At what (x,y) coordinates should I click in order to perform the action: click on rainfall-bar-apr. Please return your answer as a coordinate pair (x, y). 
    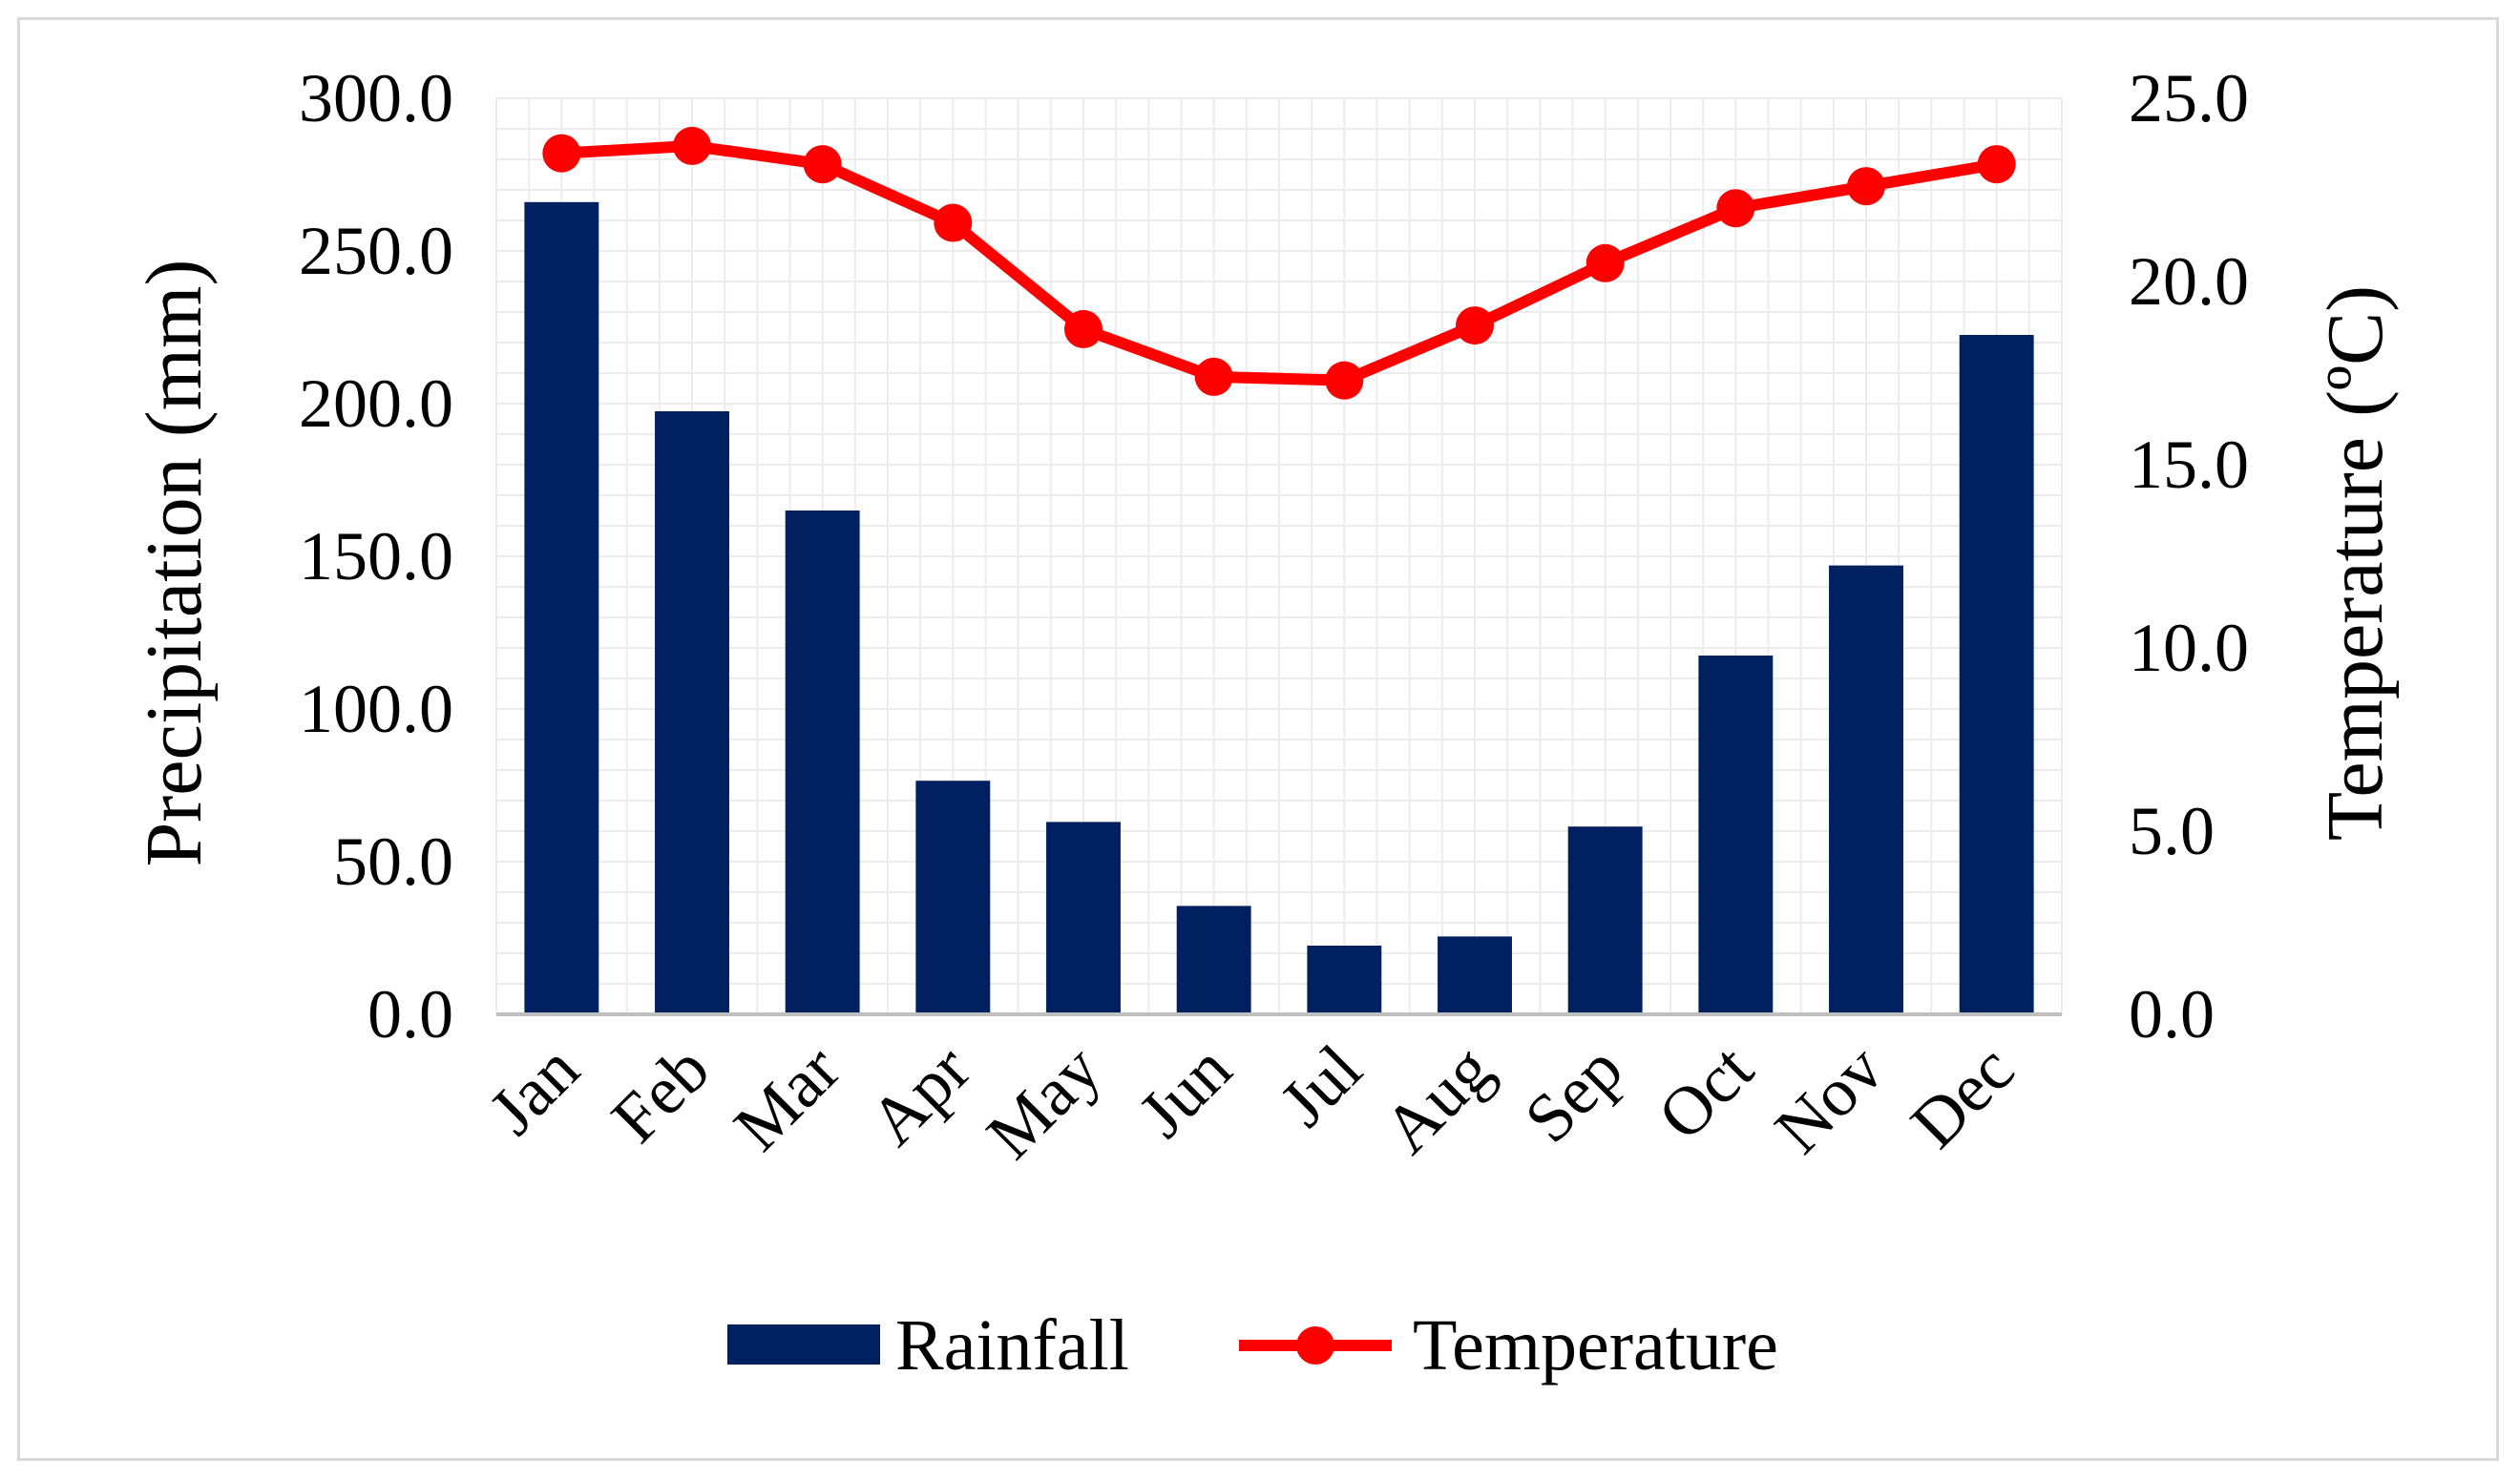
    Looking at the image, I should click on (953, 897).